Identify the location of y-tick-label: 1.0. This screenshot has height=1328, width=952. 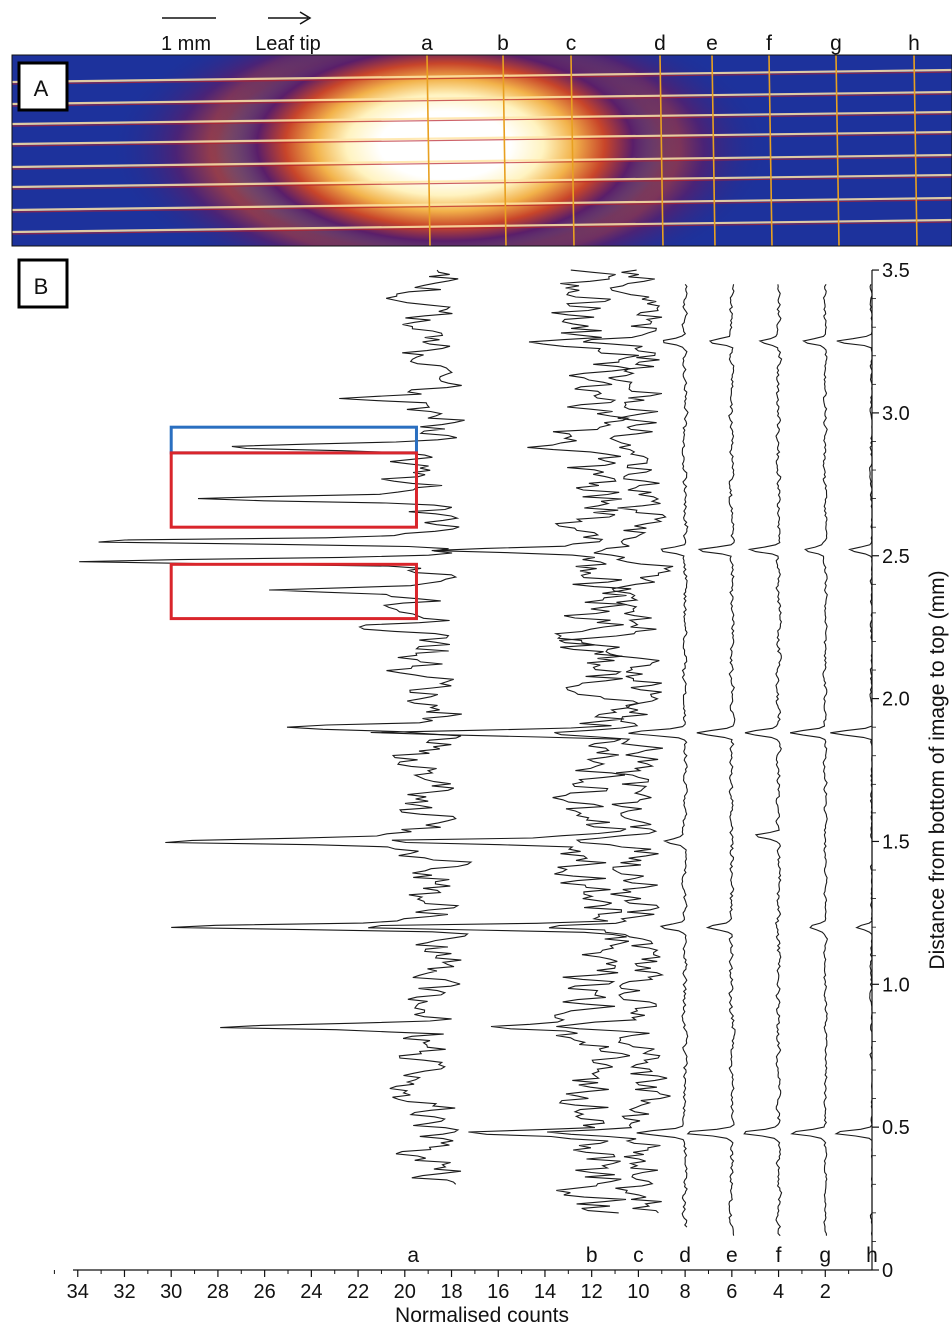
(896, 985).